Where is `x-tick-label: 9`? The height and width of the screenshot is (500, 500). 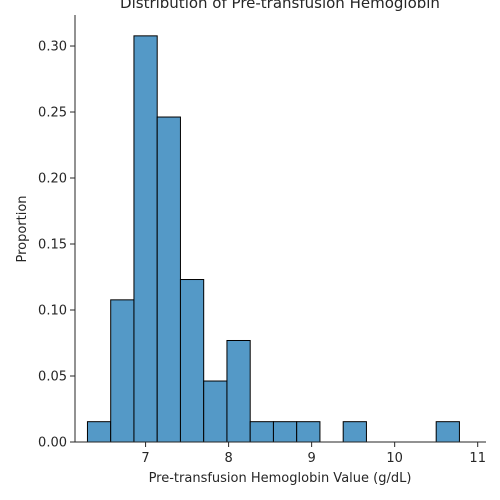
x-tick-label: 9 is located at coordinates (311, 458).